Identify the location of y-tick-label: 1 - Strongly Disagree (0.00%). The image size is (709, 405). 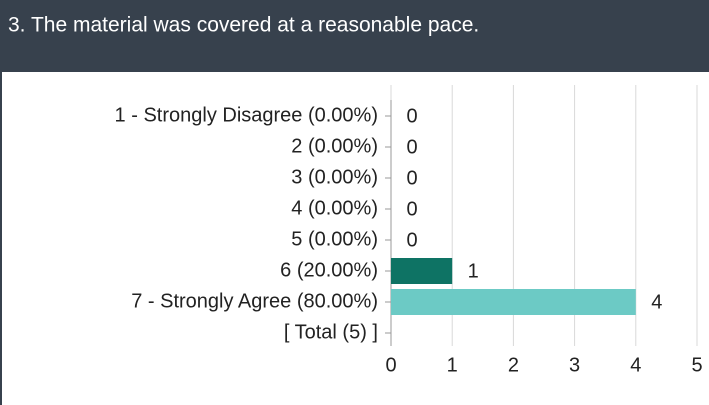
(246, 115).